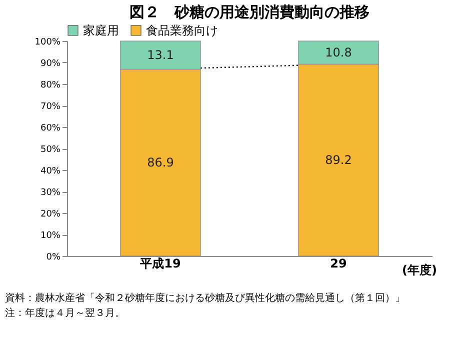 The image size is (465, 346). What do you see at coordinates (160, 55) in the screenshot?
I see `data-label: 13.1` at bounding box center [160, 55].